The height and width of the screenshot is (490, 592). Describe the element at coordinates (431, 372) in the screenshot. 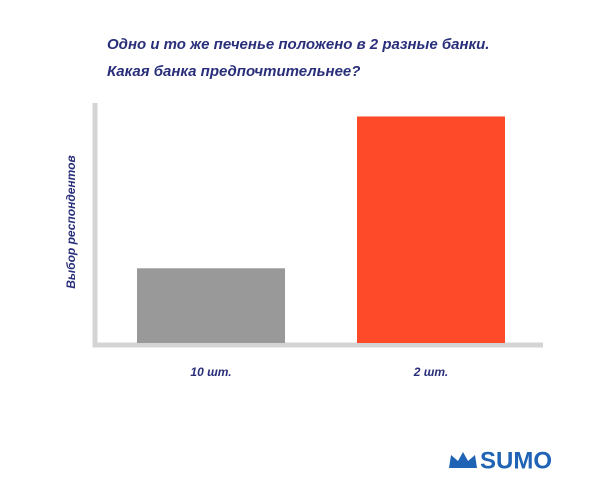

I see `x-tick-label: 2 шт.` at that location.